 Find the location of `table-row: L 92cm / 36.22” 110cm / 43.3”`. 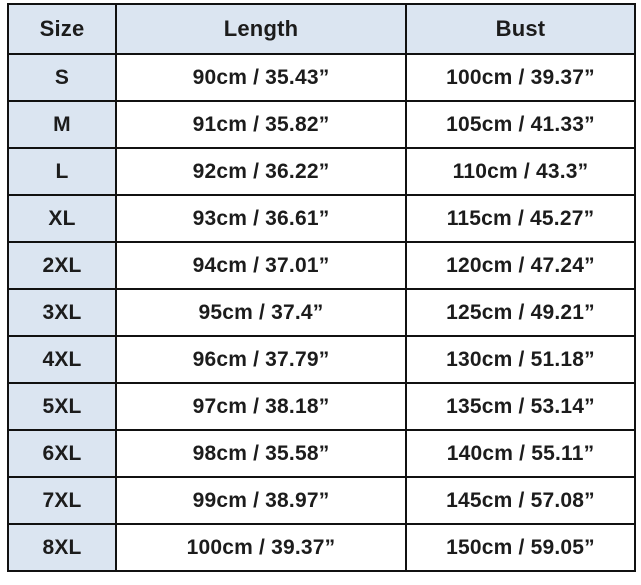

table-row: L 92cm / 36.22” 110cm / 43.3” is located at coordinates (321, 171).